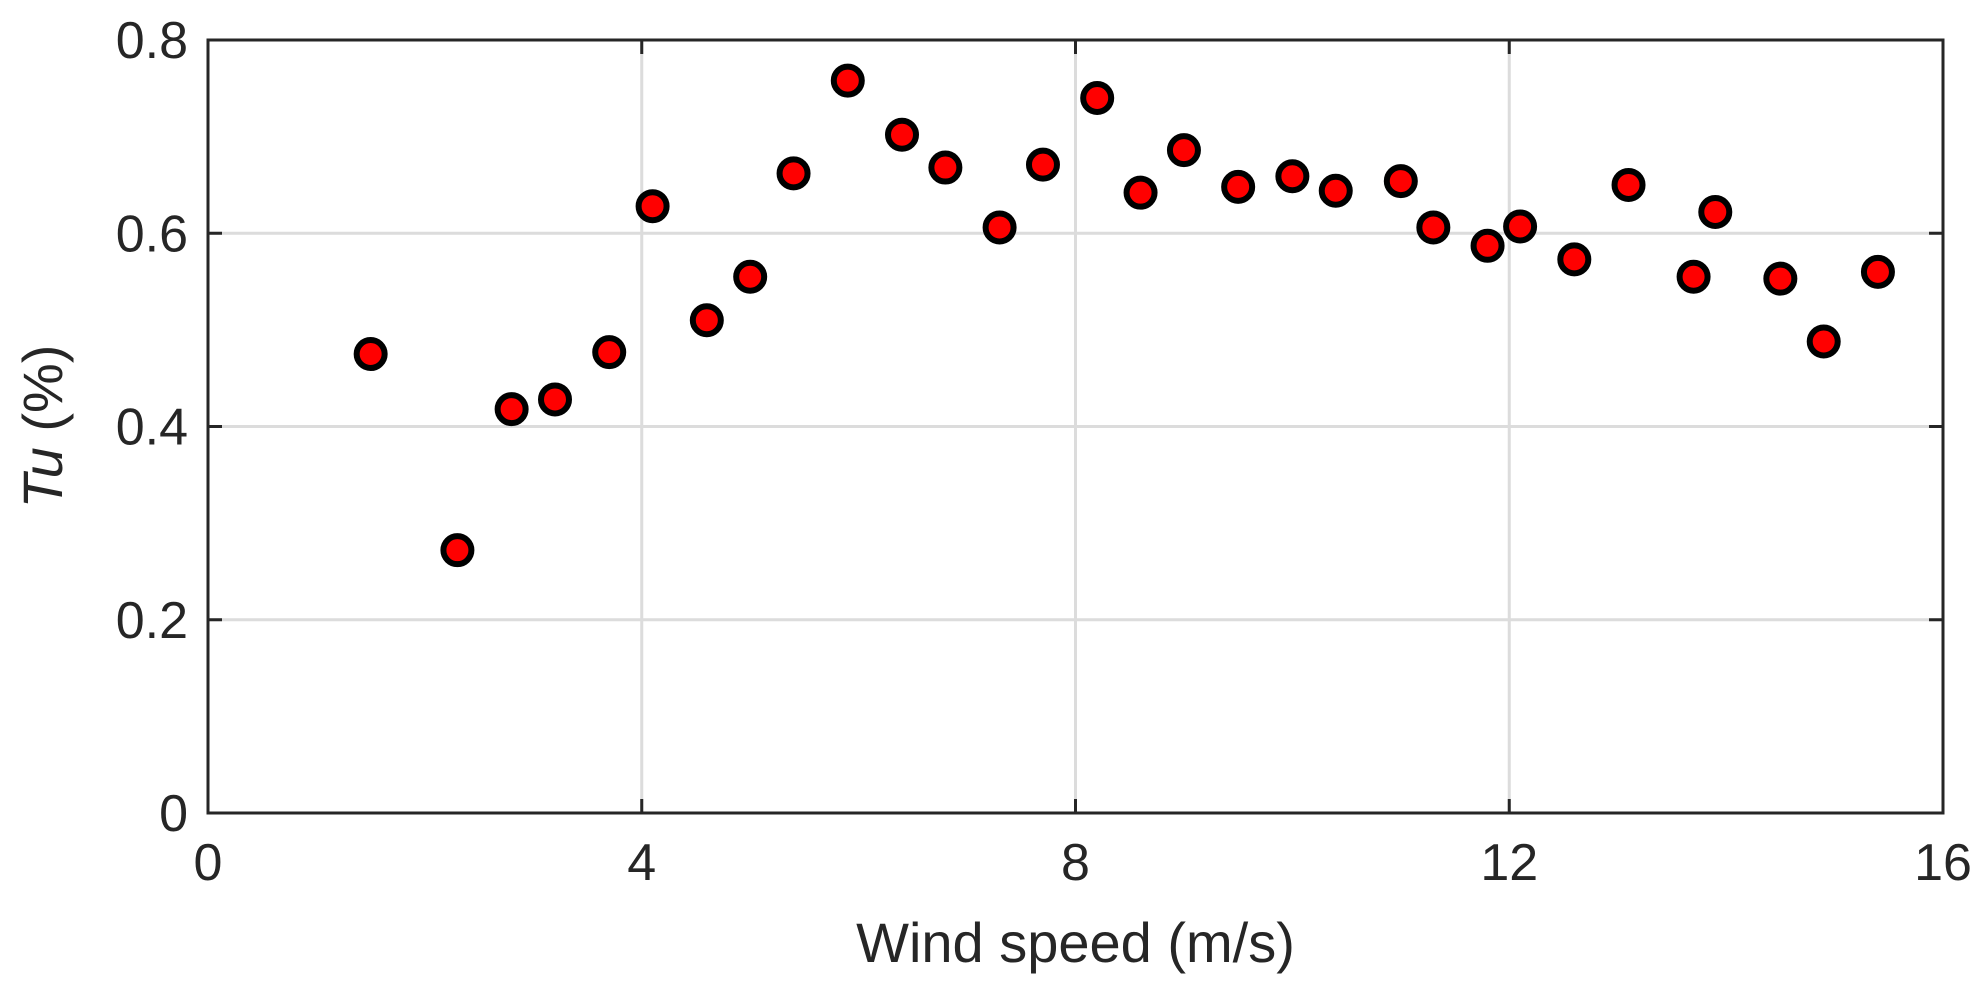  I want to click on x-tick-labels: 0 4 8 12 16, so click(1083, 863).